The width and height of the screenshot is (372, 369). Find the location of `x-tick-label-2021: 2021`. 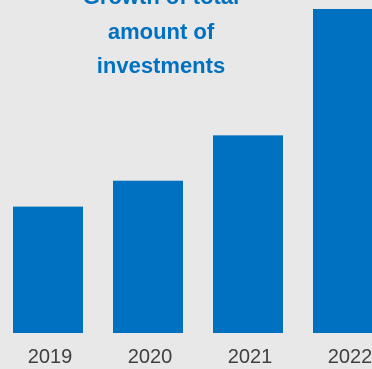

x-tick-label-2021: 2021 is located at coordinates (250, 357).